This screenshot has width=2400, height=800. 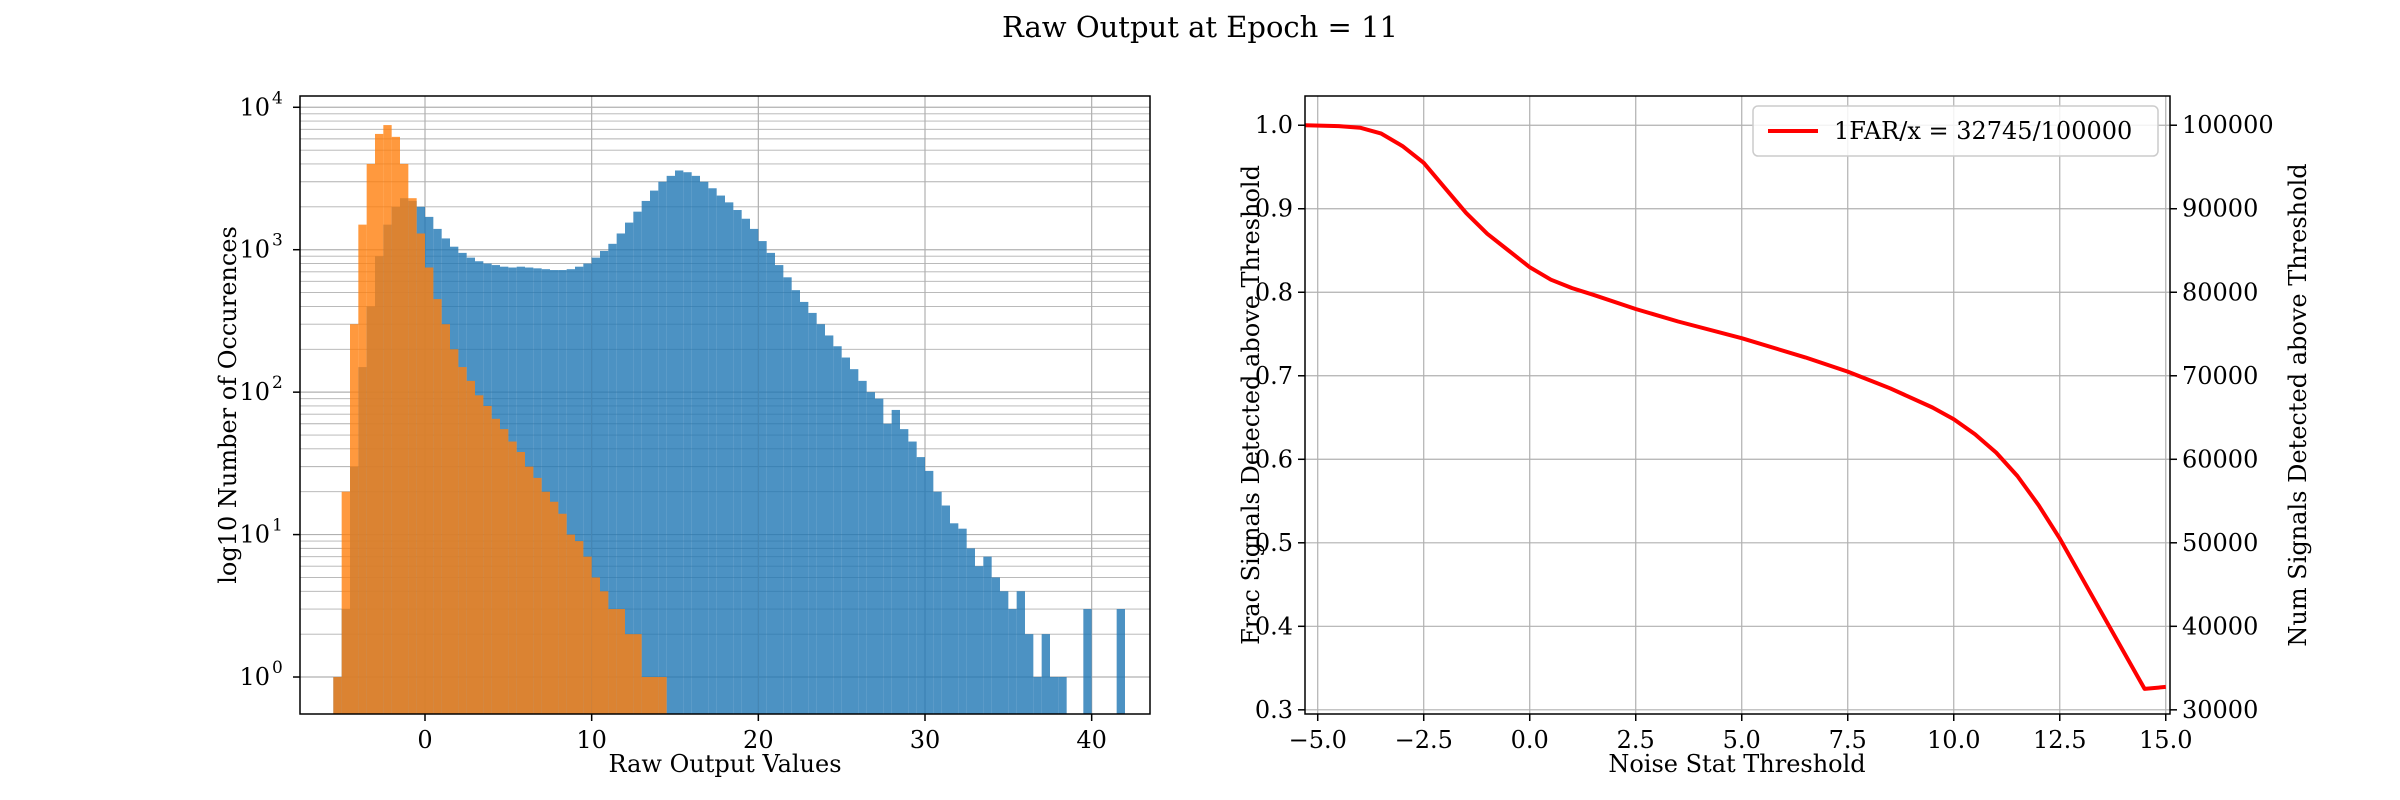 What do you see at coordinates (2220, 376) in the screenshot?
I see `right-y-tick-label: 70000` at bounding box center [2220, 376].